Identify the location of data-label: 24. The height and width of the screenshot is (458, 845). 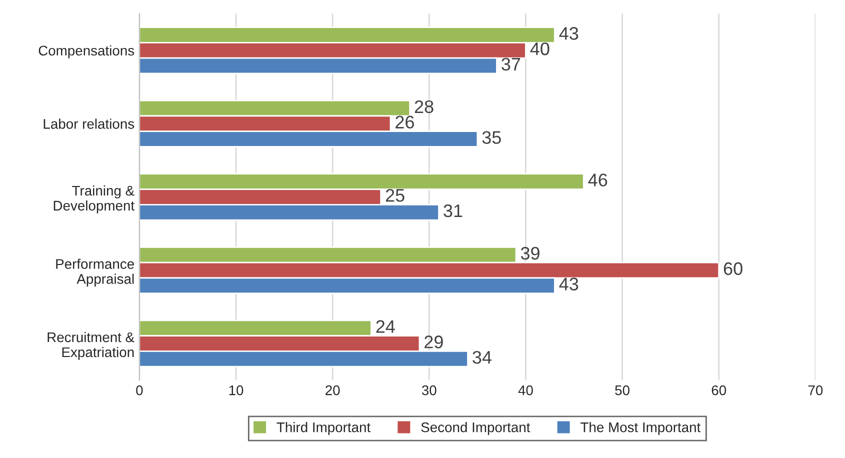
(385, 326).